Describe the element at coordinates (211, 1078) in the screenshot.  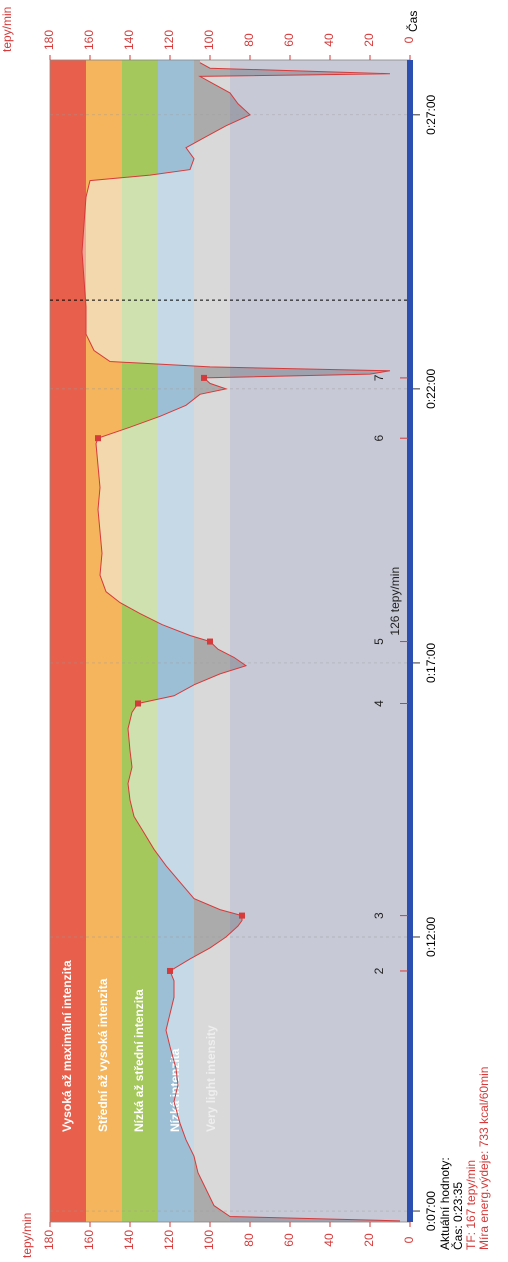
I see `zone-label: Very light intensity` at that location.